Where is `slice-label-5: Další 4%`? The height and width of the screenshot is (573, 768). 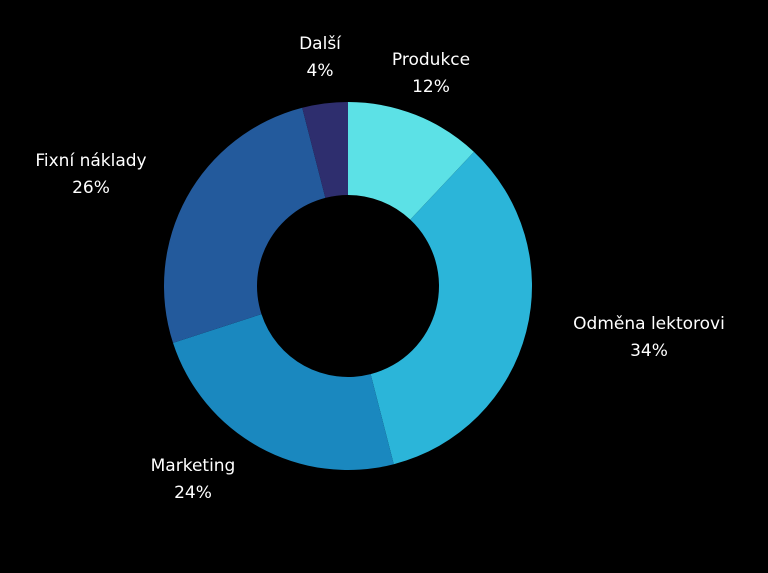
slice-label-5: Další 4% is located at coordinates (320, 57).